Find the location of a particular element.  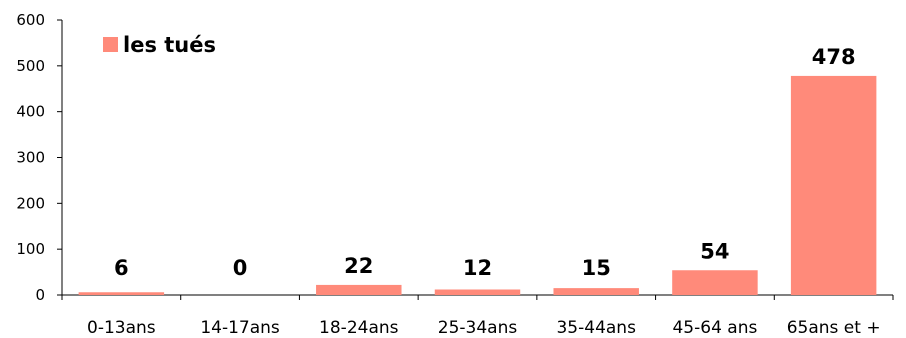

x-tick-label: 45-64 ans is located at coordinates (714, 328).